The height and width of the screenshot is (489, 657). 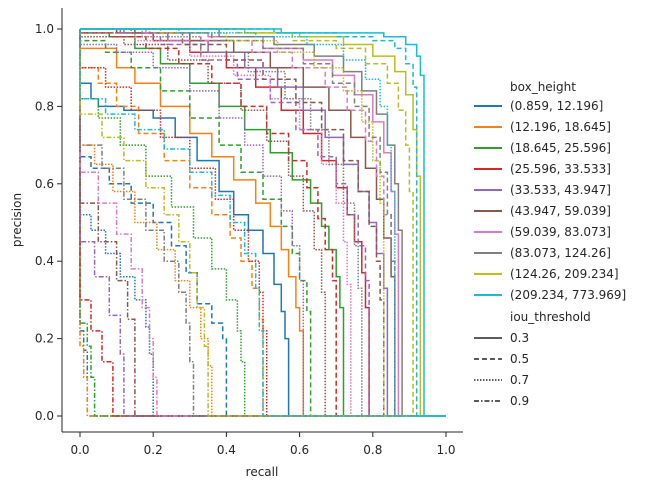 What do you see at coordinates (501, 369) in the screenshot?
I see `legend-style-items: 0.3 0.5 0.7 0.9` at bounding box center [501, 369].